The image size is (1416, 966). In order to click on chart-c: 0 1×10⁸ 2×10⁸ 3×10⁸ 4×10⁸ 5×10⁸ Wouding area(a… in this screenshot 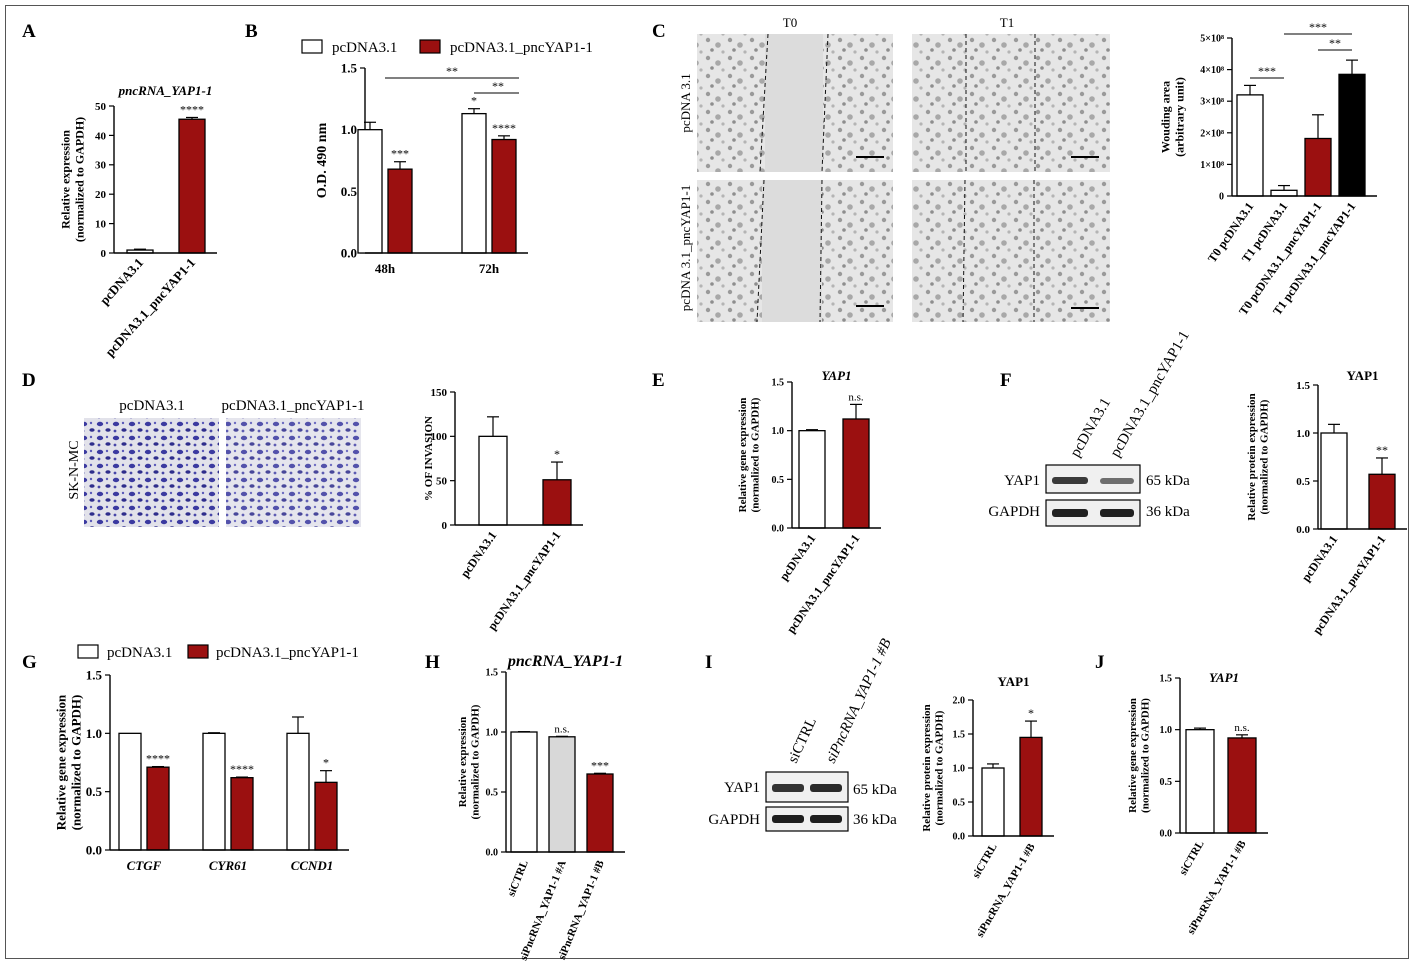, I will do `click(1268, 169)`.